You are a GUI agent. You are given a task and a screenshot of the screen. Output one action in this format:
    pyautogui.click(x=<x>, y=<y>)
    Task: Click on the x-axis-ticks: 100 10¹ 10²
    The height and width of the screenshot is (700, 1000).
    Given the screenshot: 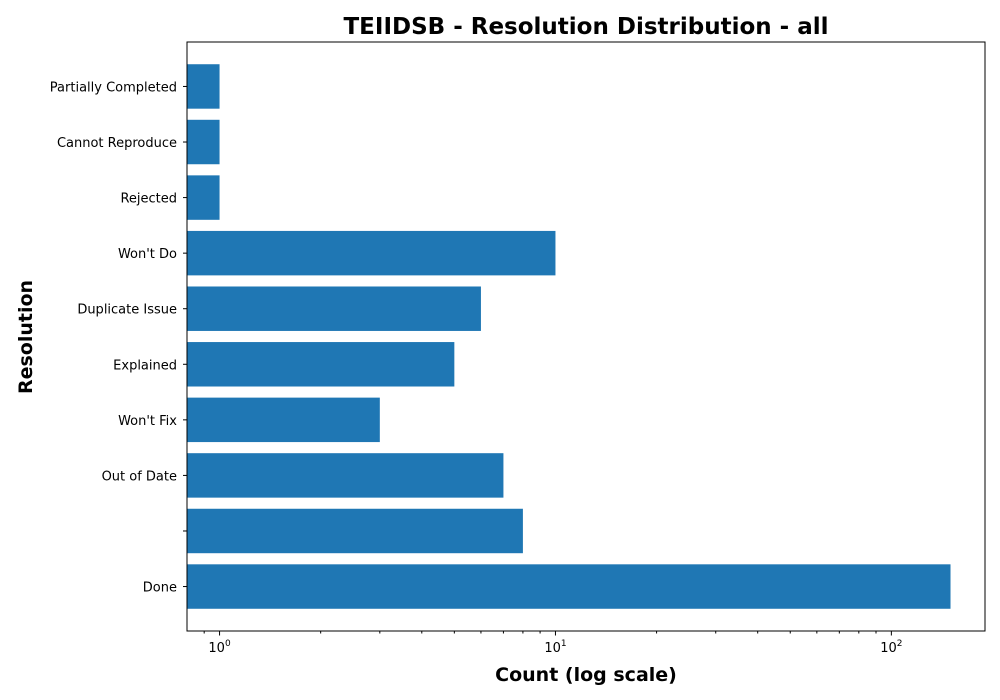 What is the action you would take?
    pyautogui.click(x=553, y=643)
    